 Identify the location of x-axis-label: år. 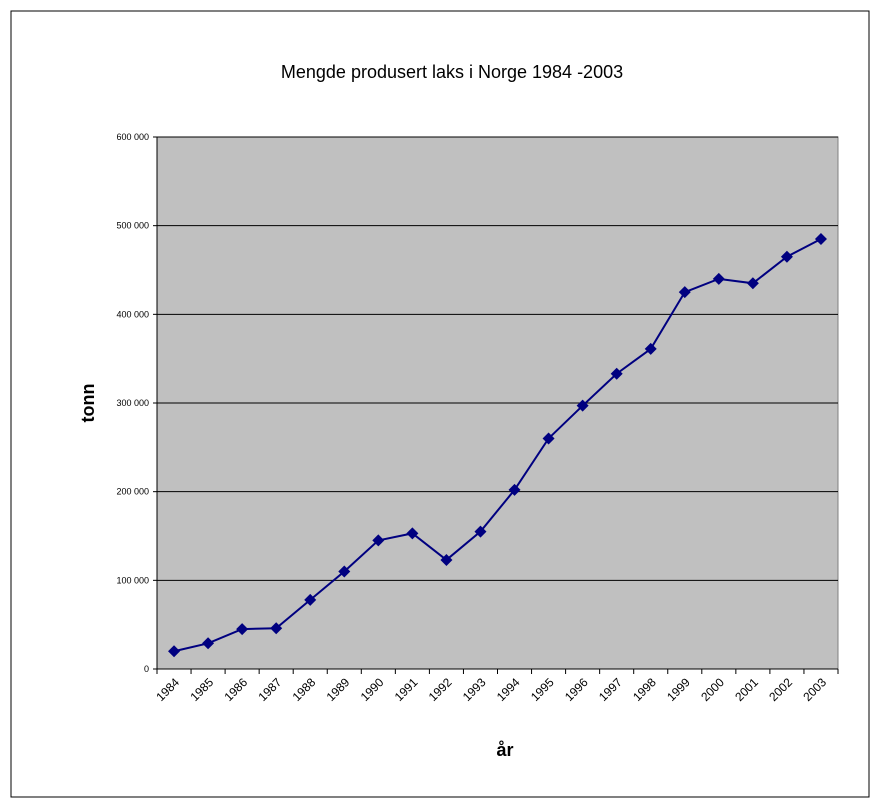
(504, 750).